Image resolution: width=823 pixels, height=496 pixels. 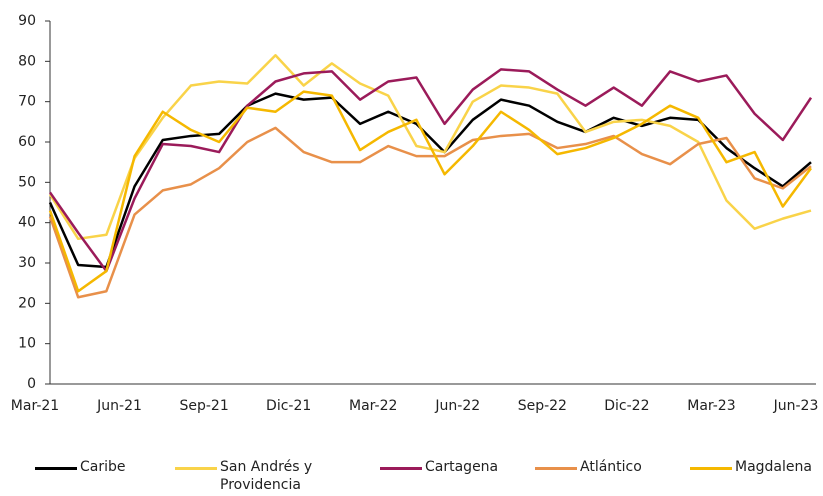 What do you see at coordinates (457, 406) in the screenshot?
I see `x-tick-label: Jun-22` at bounding box center [457, 406].